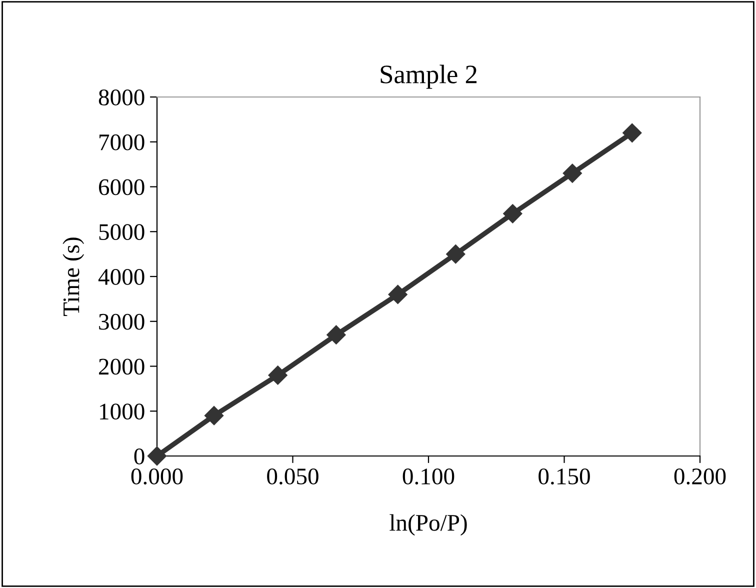 This screenshot has width=756, height=588. What do you see at coordinates (428, 476) in the screenshot?
I see `x-tick-label: 0.100` at bounding box center [428, 476].